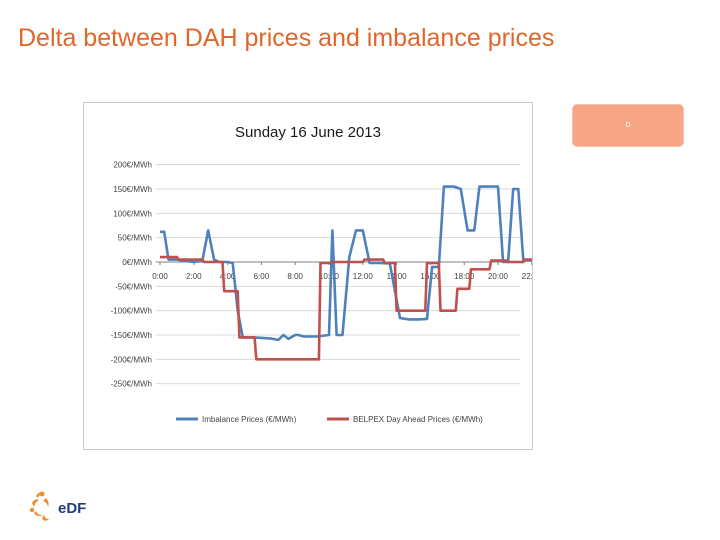 This screenshot has width=720, height=540. I want to click on edf-logo: eDF, so click(57, 506).